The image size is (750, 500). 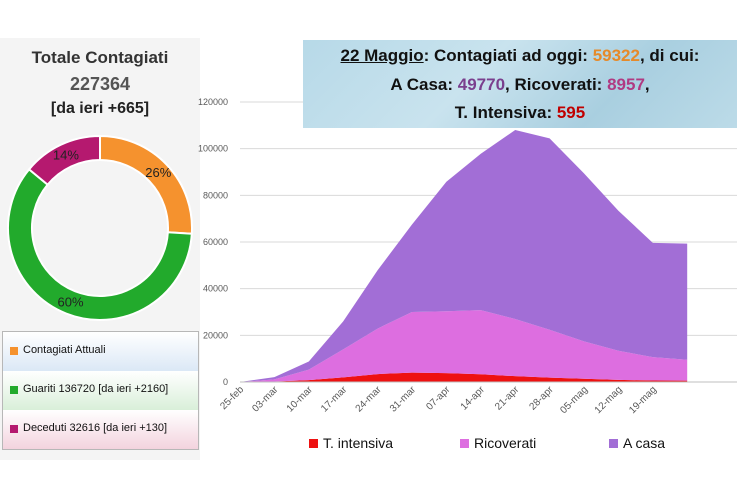 I want to click on chart-legend-intensiva: T. intensiva, so click(x=364, y=444).